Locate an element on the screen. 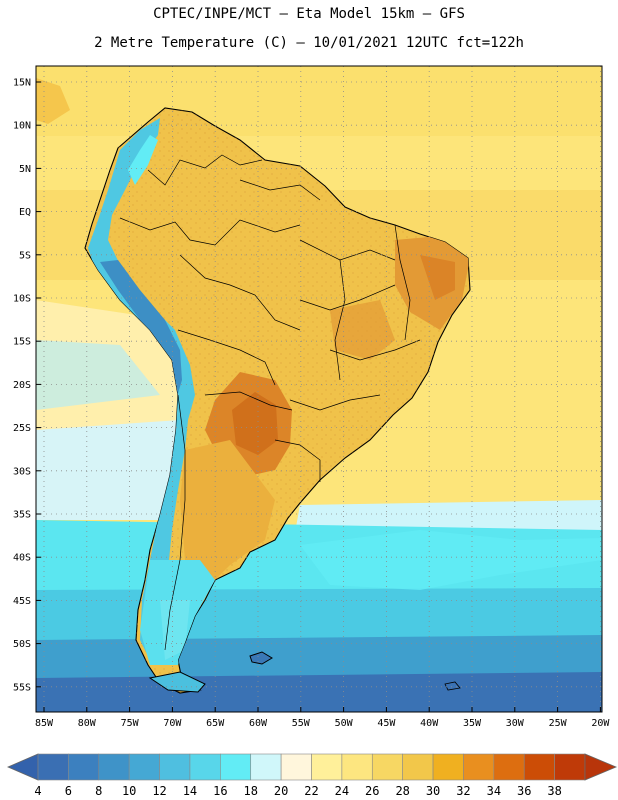 The height and width of the screenshot is (800, 618). lon-label: 75W is located at coordinates (130, 723).